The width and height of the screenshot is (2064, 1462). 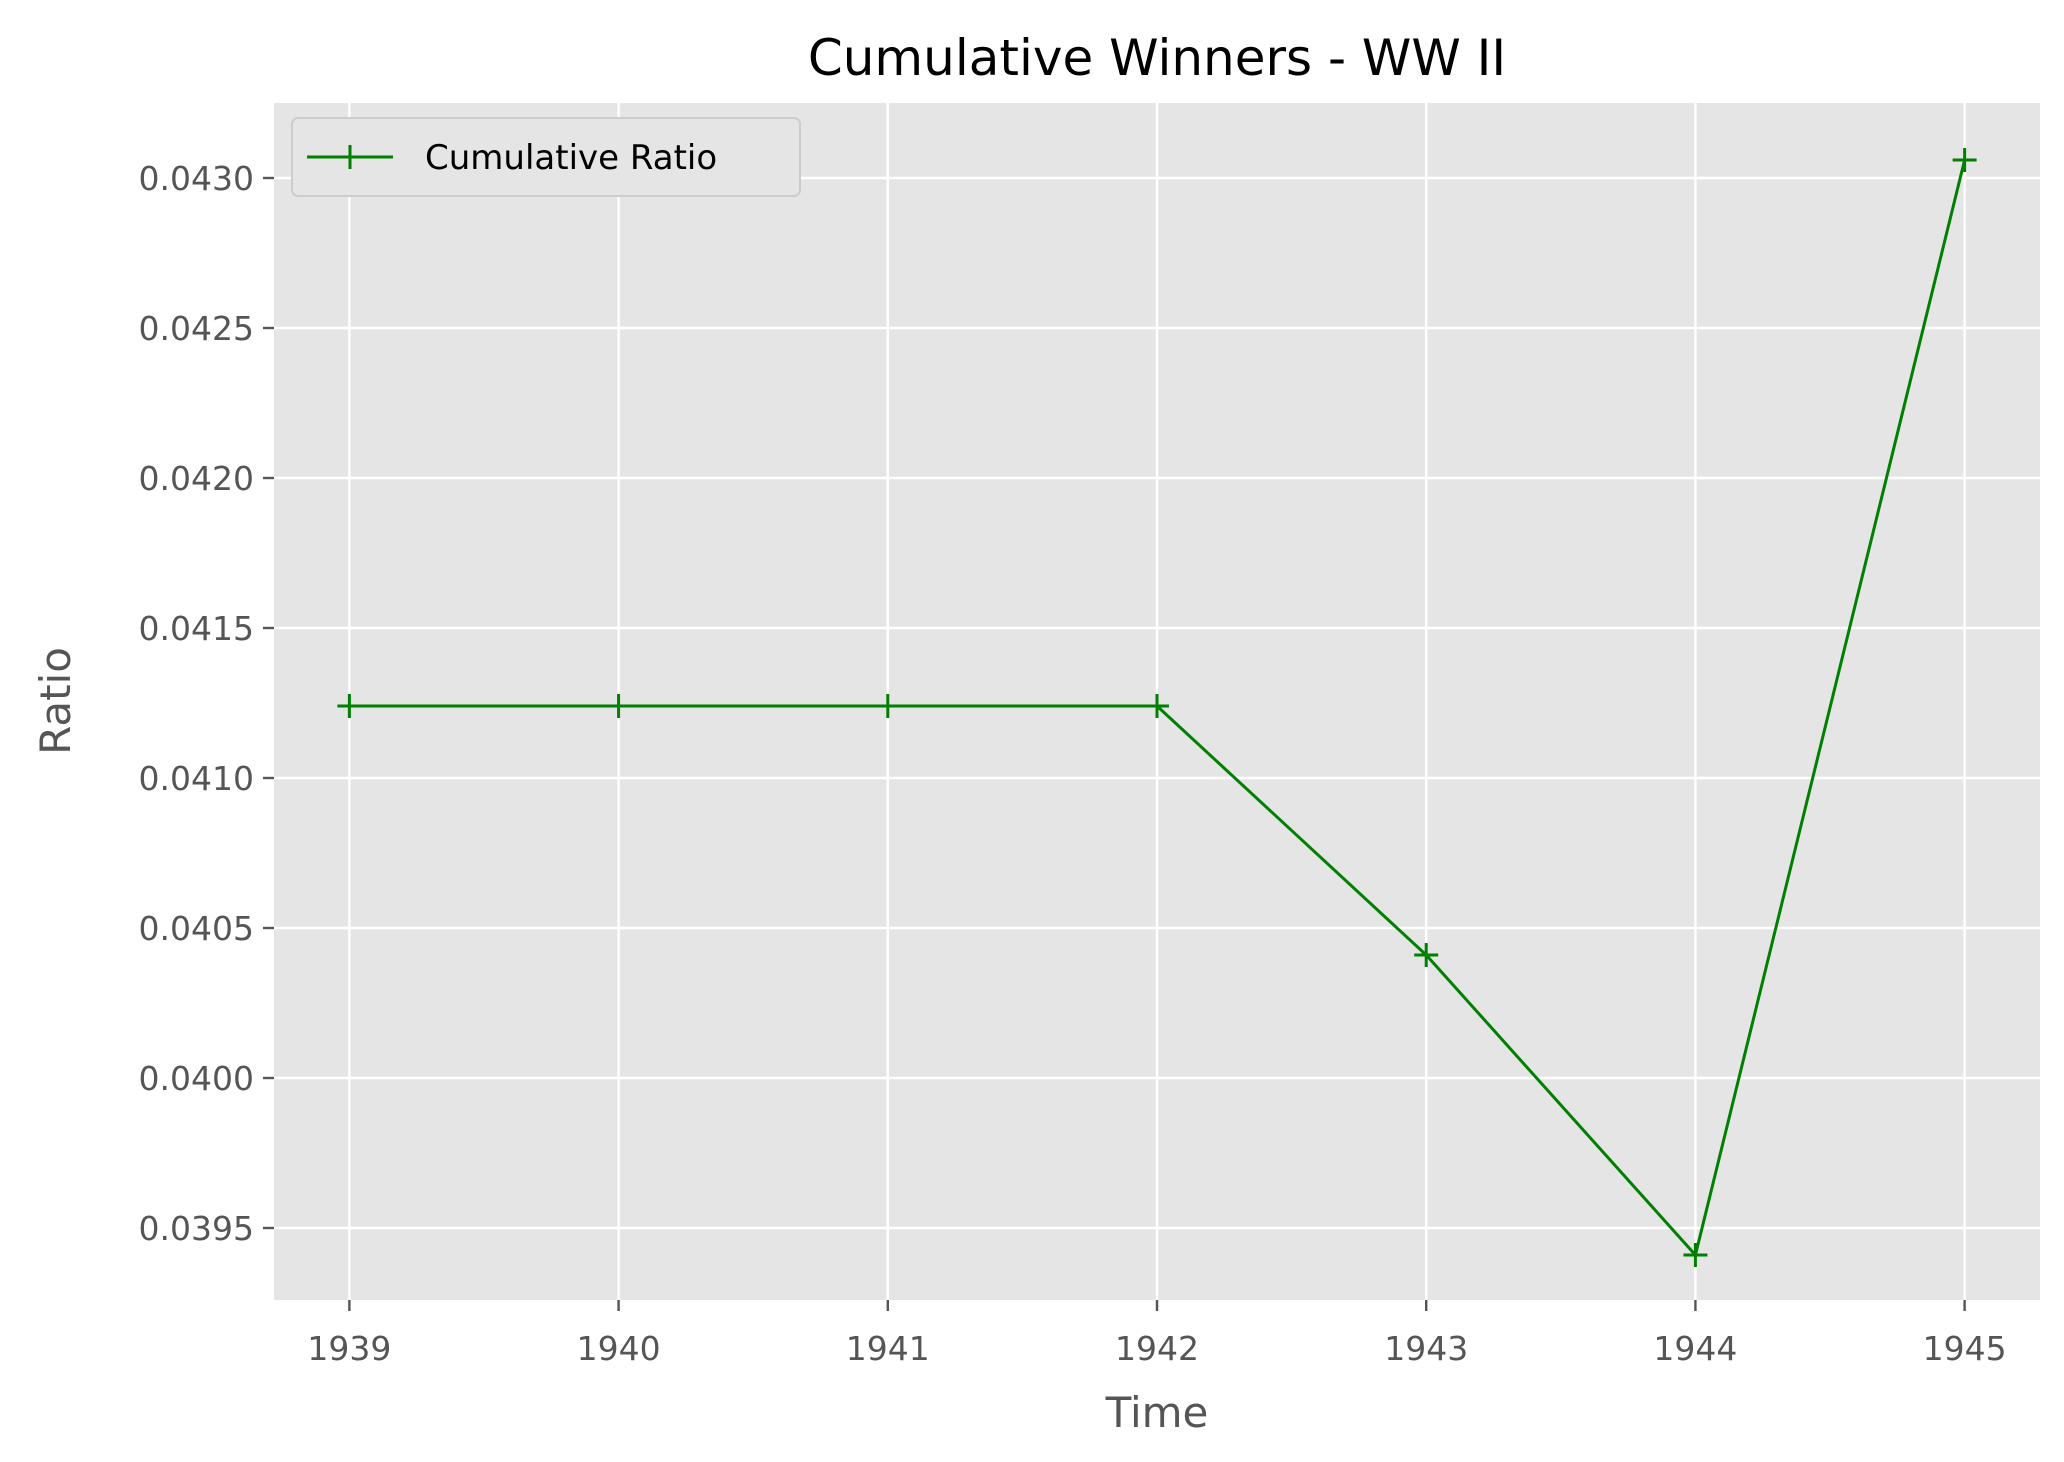 What do you see at coordinates (196, 928) in the screenshot?
I see `y-tick-label: 0.0405` at bounding box center [196, 928].